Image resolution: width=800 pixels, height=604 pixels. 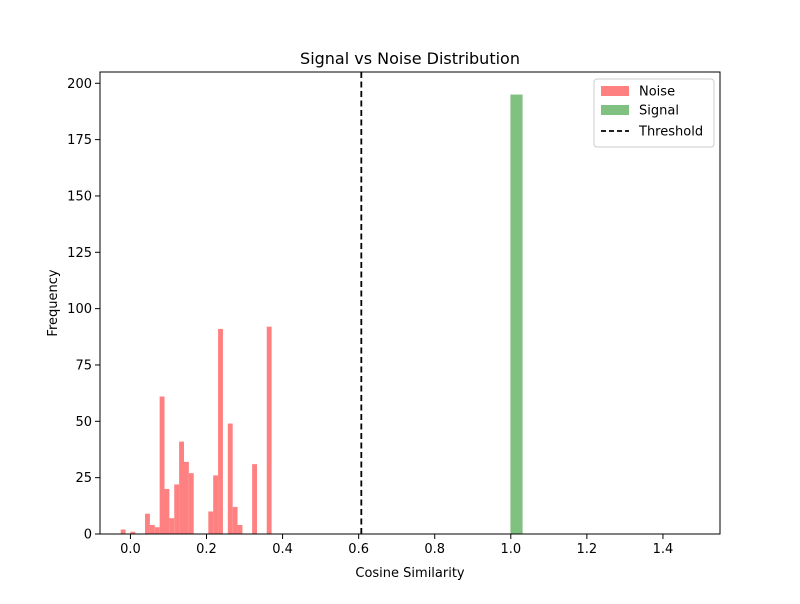 I want to click on legend: Noise Signal Threshold, so click(x=654, y=113).